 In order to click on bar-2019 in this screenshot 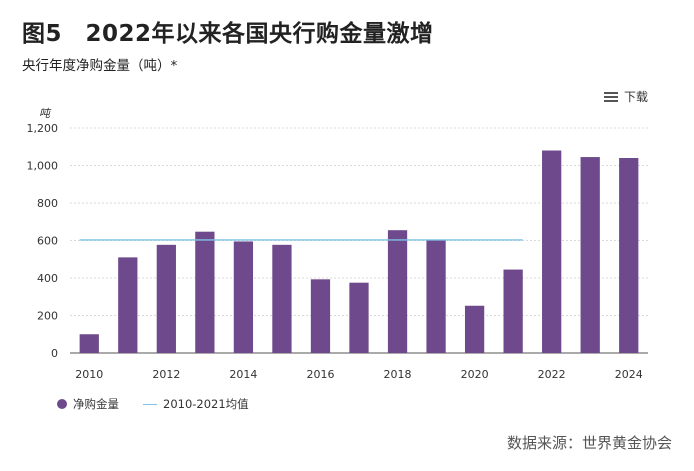, I will do `click(436, 296)`.